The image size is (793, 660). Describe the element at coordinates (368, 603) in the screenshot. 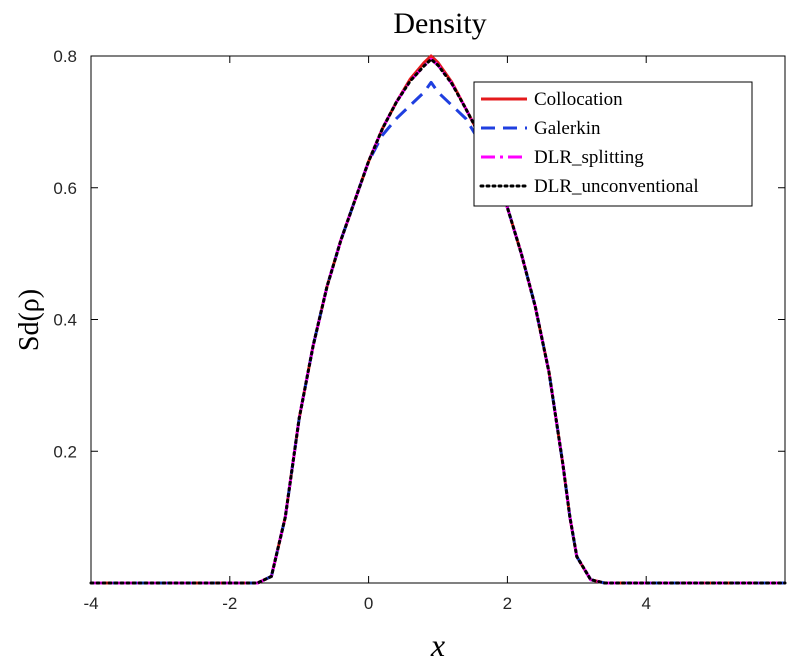

I see `x-tick-label: 0` at that location.